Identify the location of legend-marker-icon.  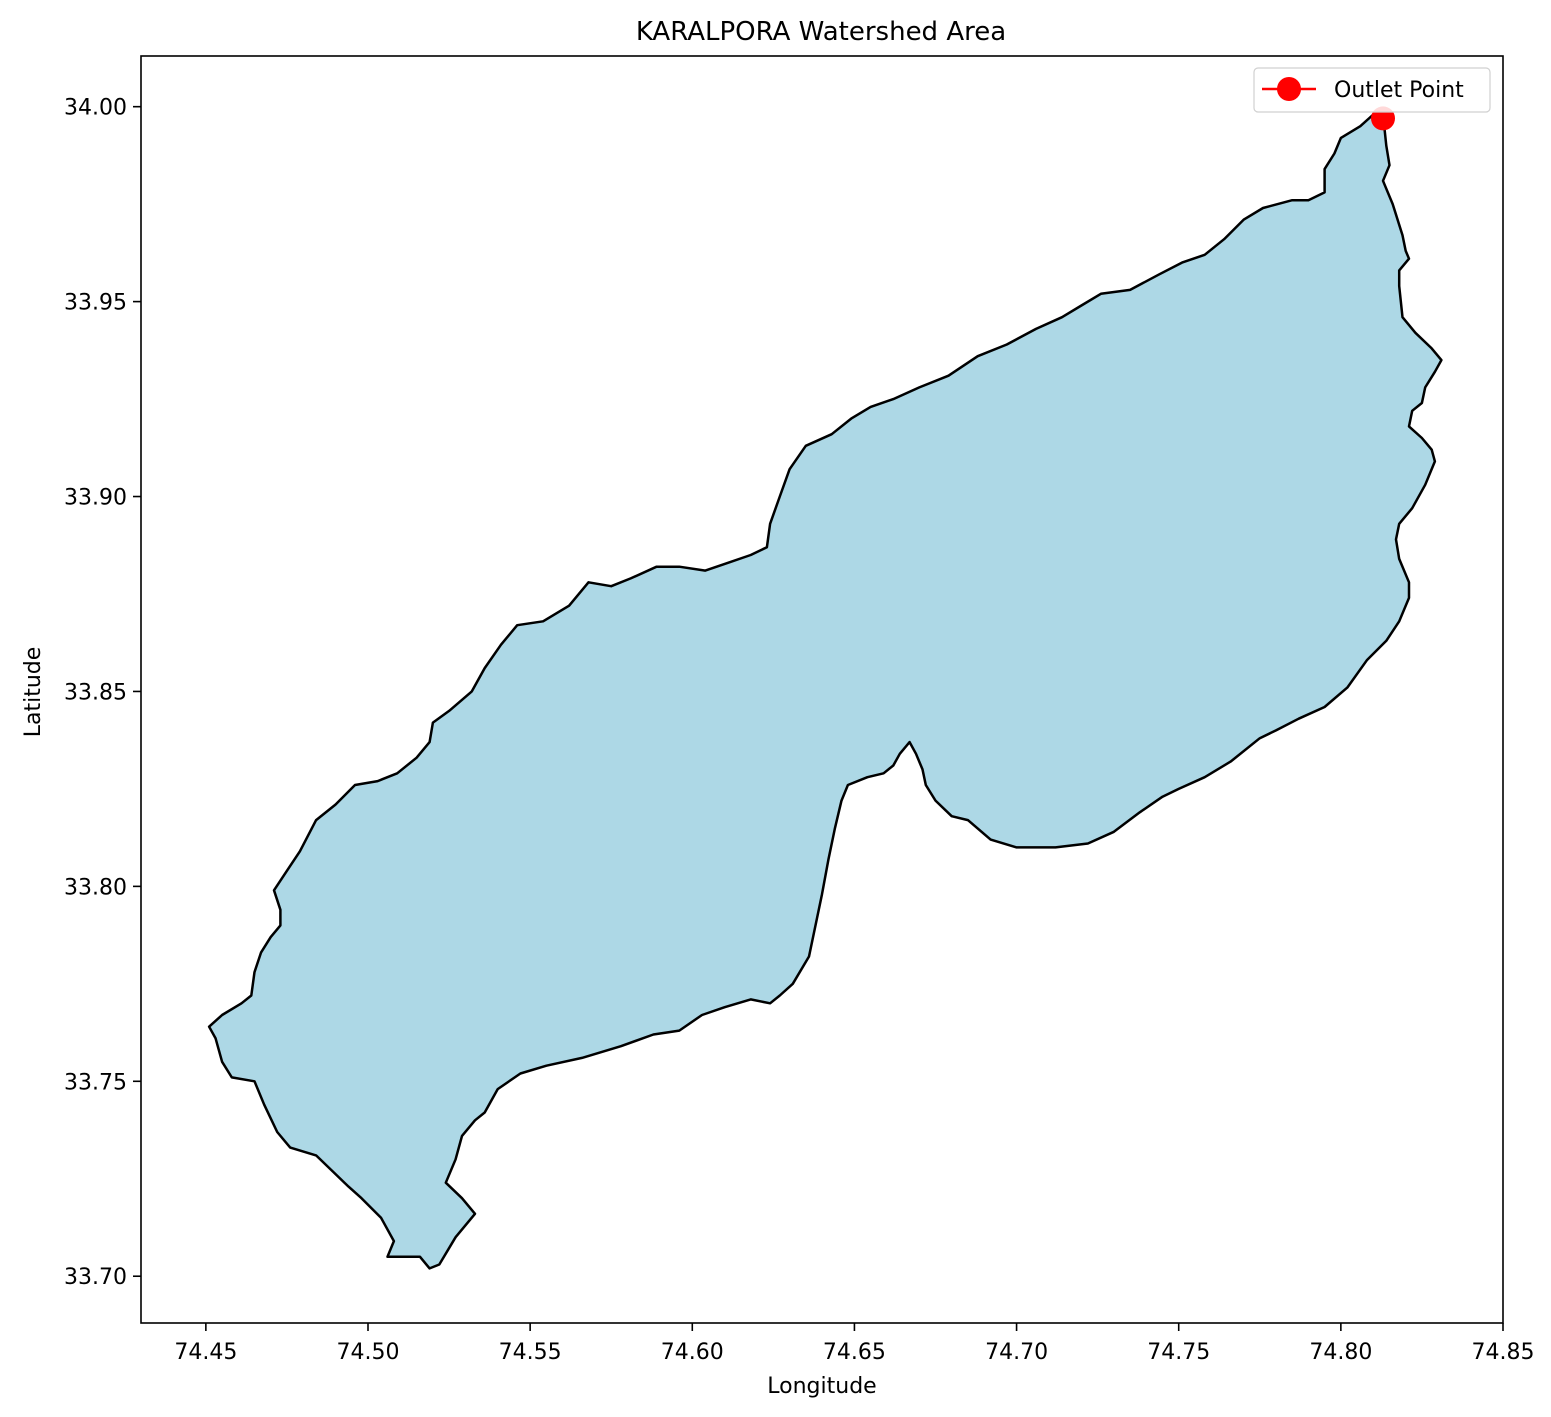
(1289, 89).